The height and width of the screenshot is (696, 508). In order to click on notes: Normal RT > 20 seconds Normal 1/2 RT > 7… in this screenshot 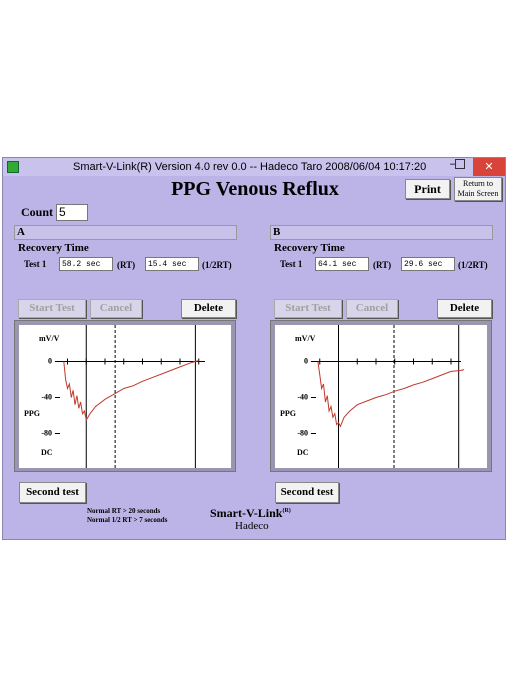, I will do `click(127, 516)`.